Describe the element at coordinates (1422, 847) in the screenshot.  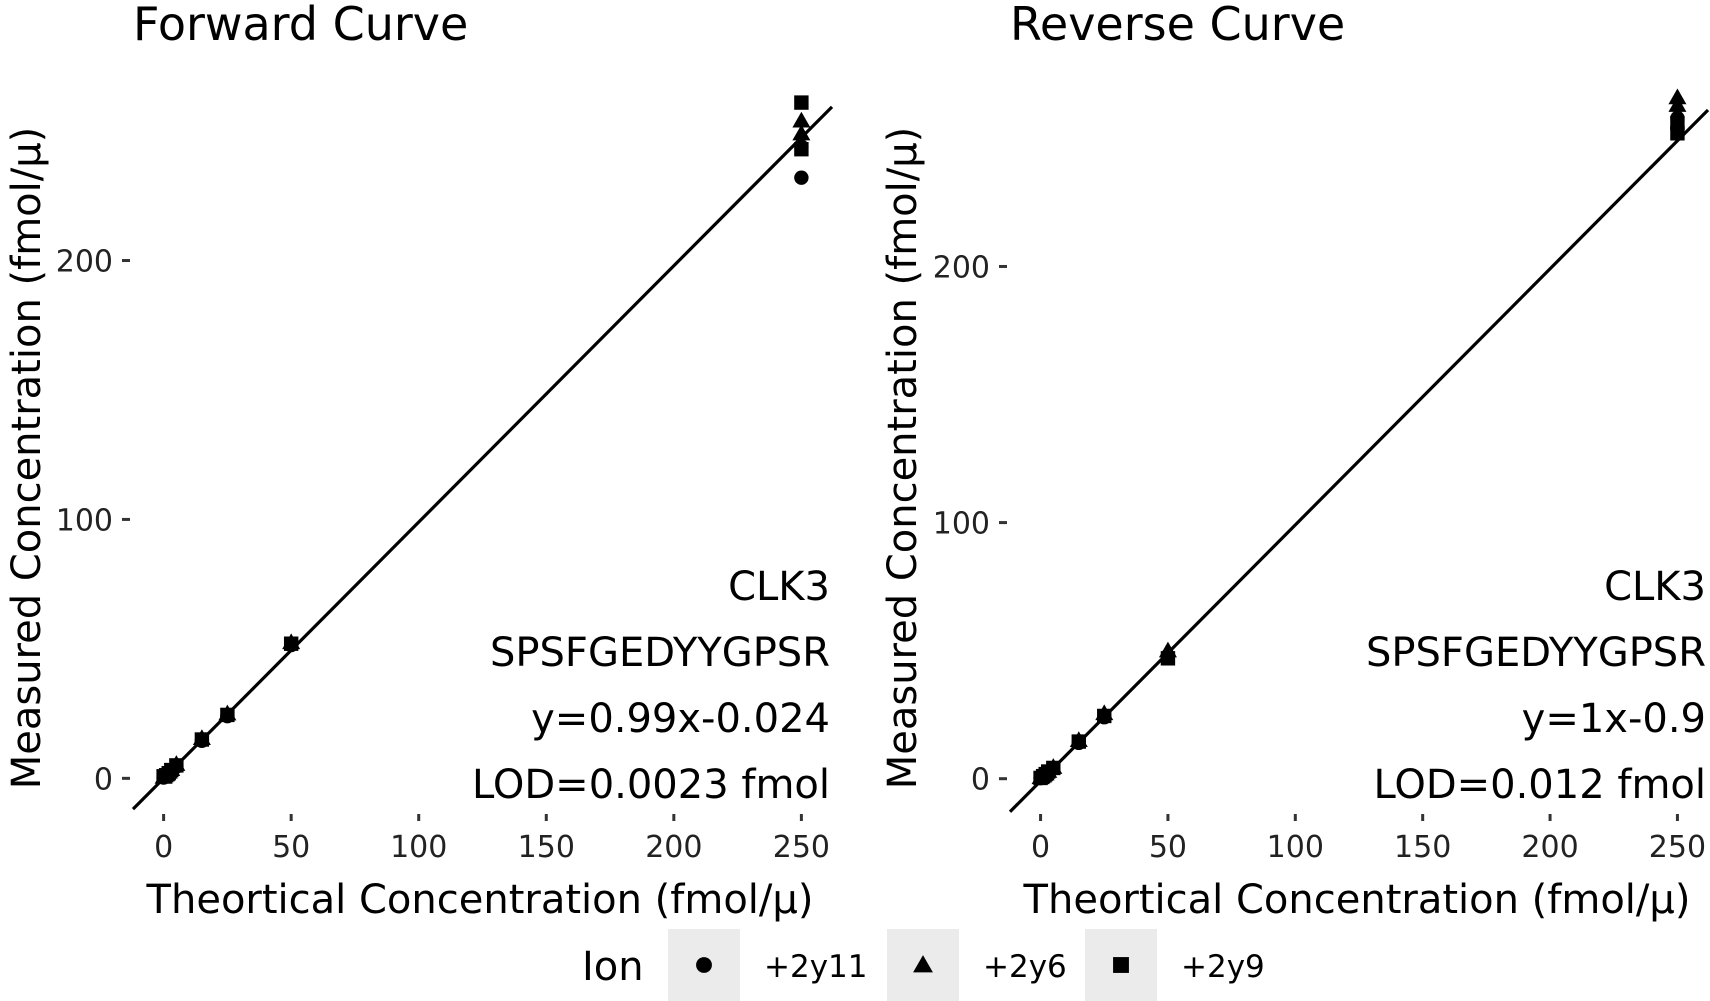
I see `reverse-x-tick-label: 150` at that location.